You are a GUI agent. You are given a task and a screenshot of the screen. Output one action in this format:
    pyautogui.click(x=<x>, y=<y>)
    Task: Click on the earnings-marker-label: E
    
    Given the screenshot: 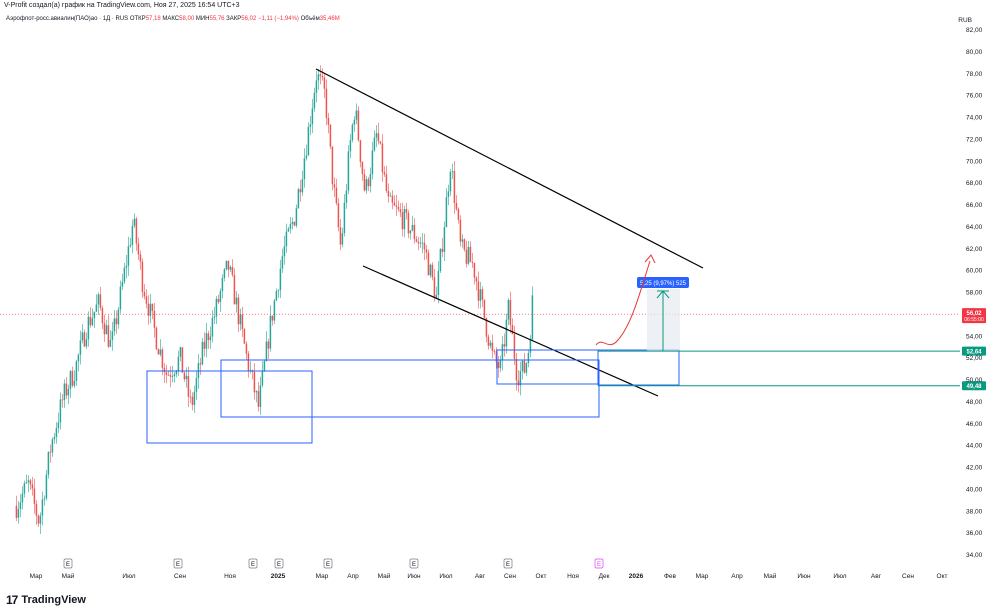 What is the action you would take?
    pyautogui.click(x=279, y=565)
    